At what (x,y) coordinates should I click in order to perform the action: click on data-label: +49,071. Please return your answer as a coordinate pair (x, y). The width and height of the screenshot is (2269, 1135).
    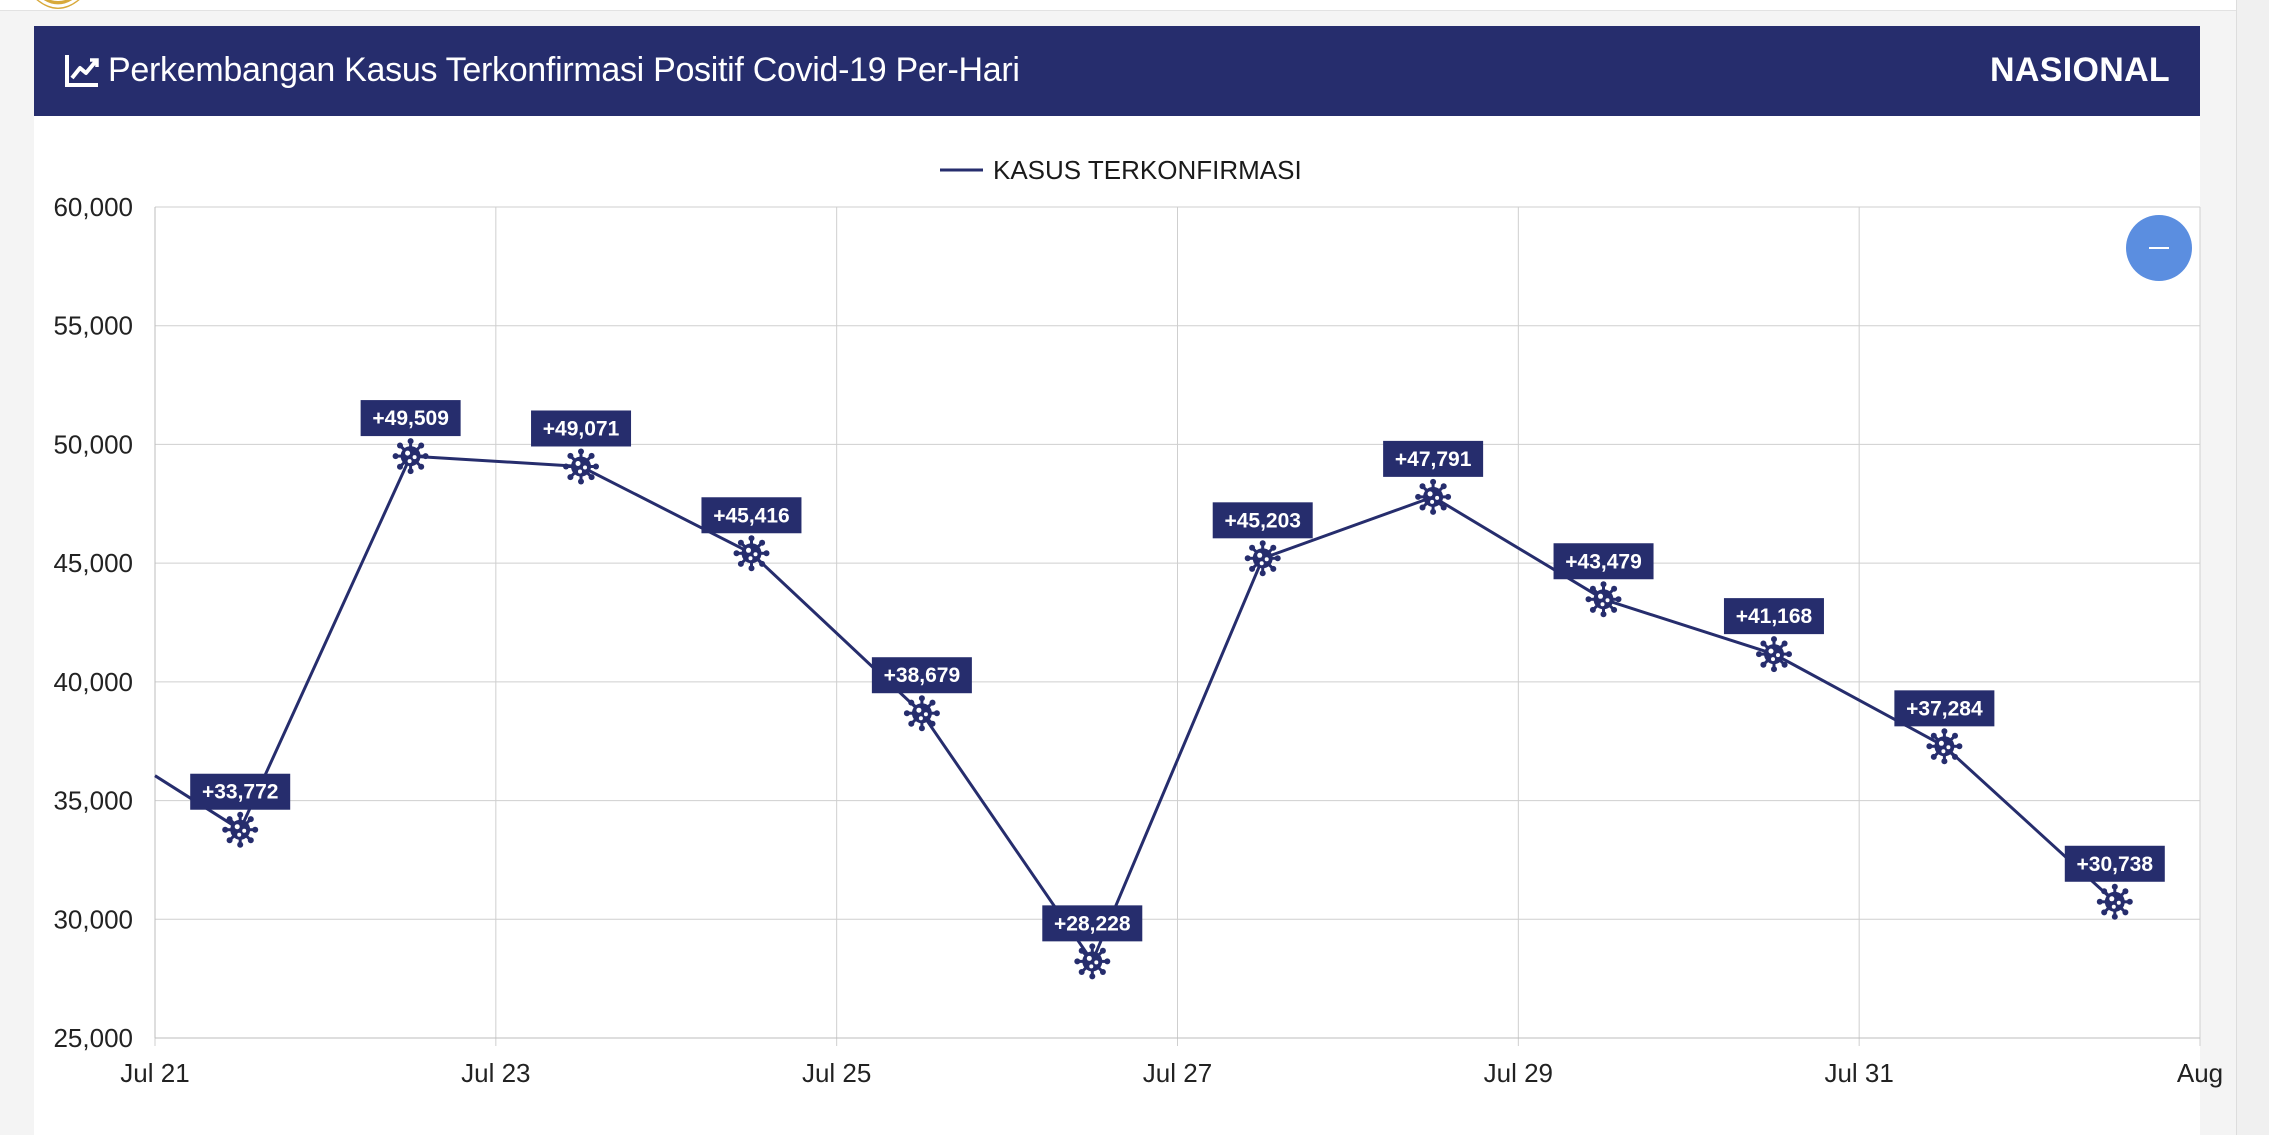
    Looking at the image, I should click on (581, 428).